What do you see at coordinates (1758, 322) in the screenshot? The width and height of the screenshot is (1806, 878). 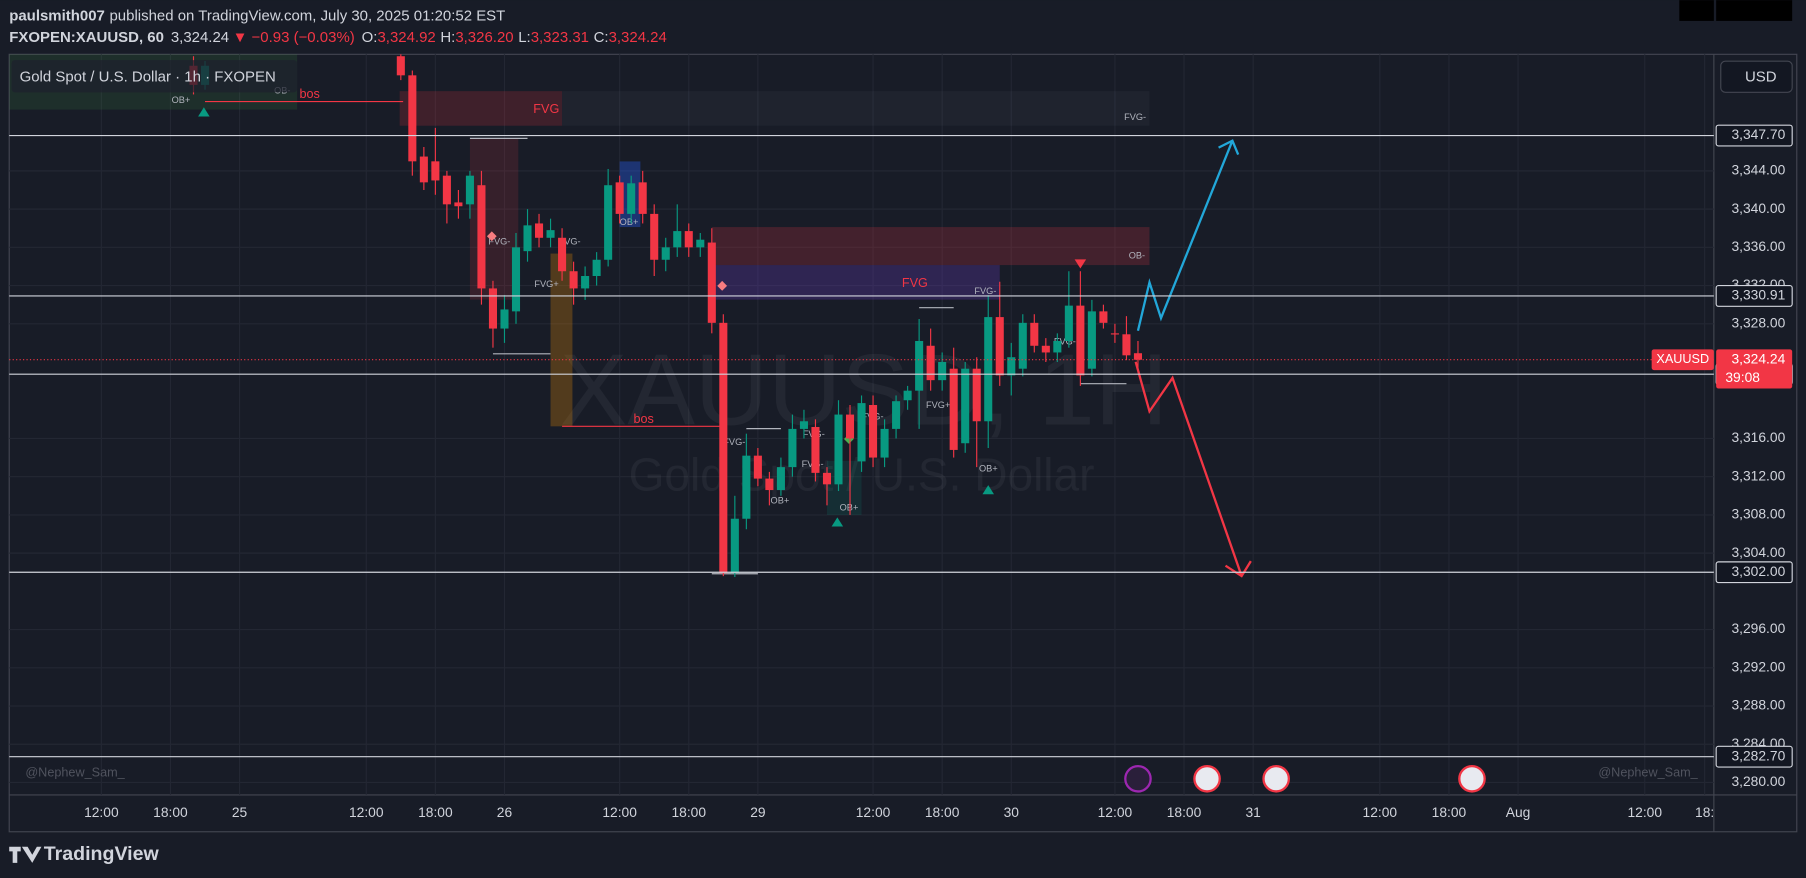 I see `y-tick-label: 3,328.00` at bounding box center [1758, 322].